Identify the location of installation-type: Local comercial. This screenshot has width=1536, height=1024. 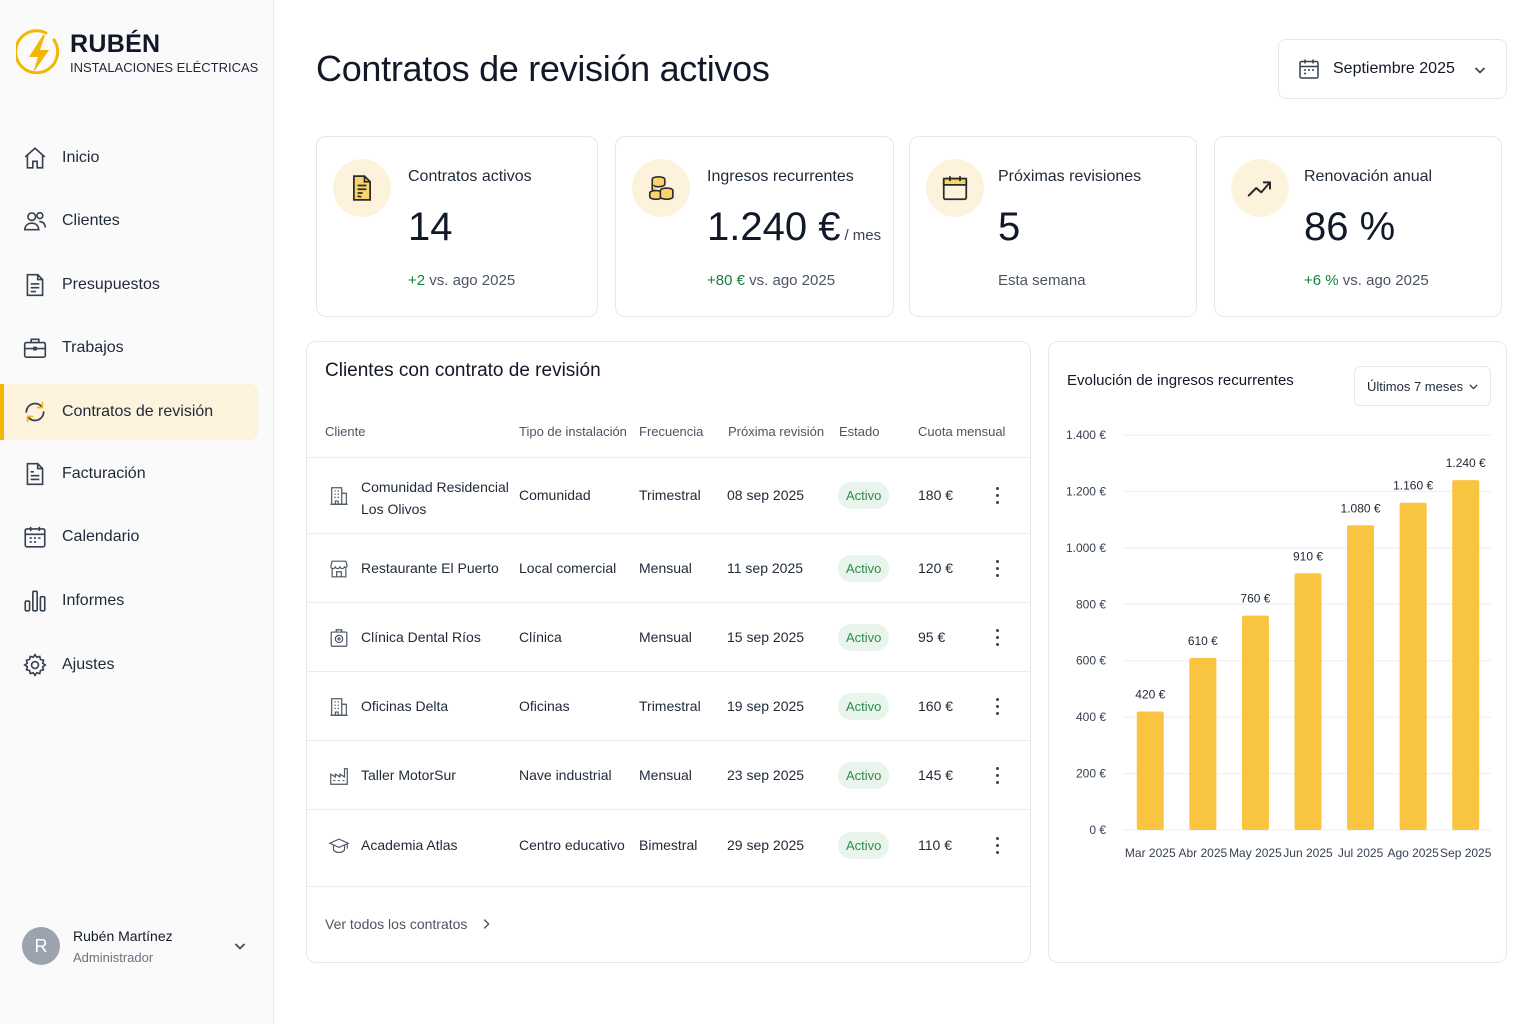
(568, 568).